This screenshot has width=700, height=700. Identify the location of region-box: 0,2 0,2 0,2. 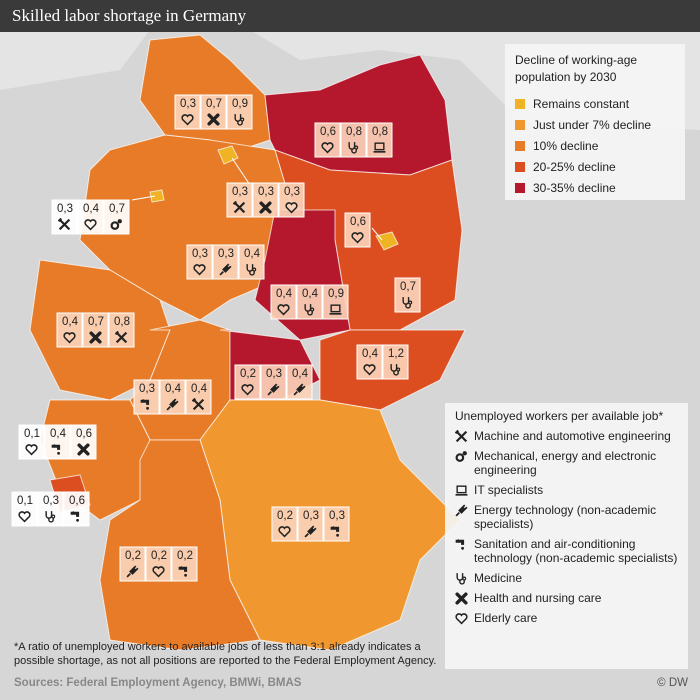
(158, 564).